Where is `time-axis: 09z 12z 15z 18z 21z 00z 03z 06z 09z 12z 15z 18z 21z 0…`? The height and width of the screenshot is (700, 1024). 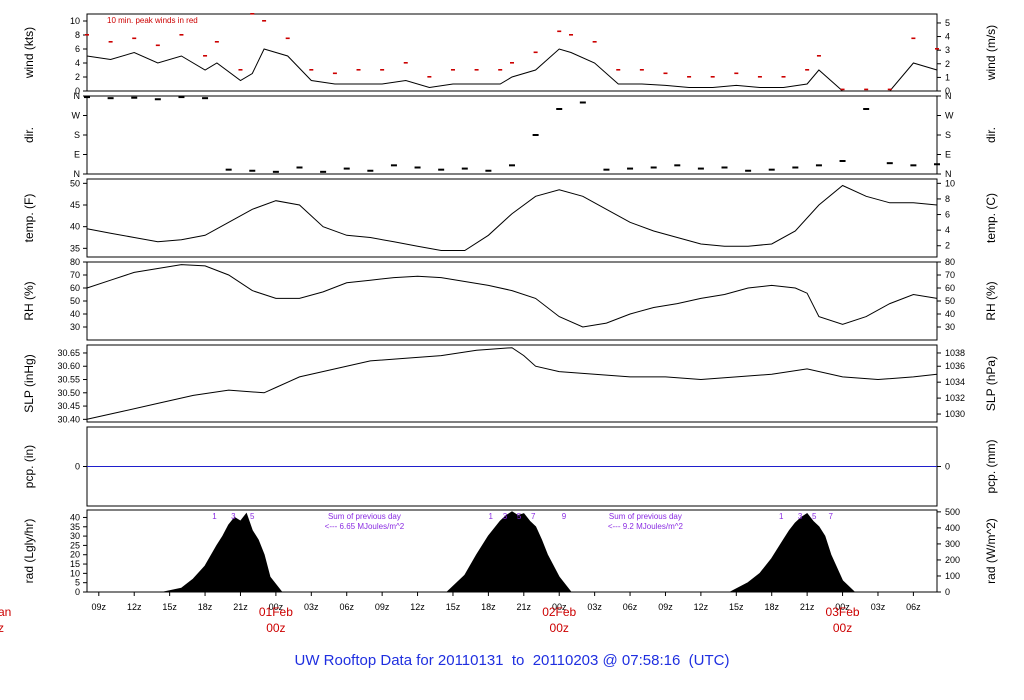
time-axis: 09z 12z 15z 18z 21z 00z 03z 06z 09z 12z 15z 18z 21z 0… is located at coordinates (460, 613).